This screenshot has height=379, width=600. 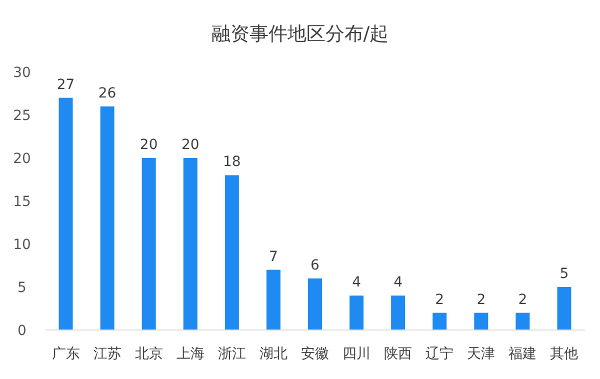 What do you see at coordinates (356, 354) in the screenshot?
I see `x-tick: 四川` at bounding box center [356, 354].